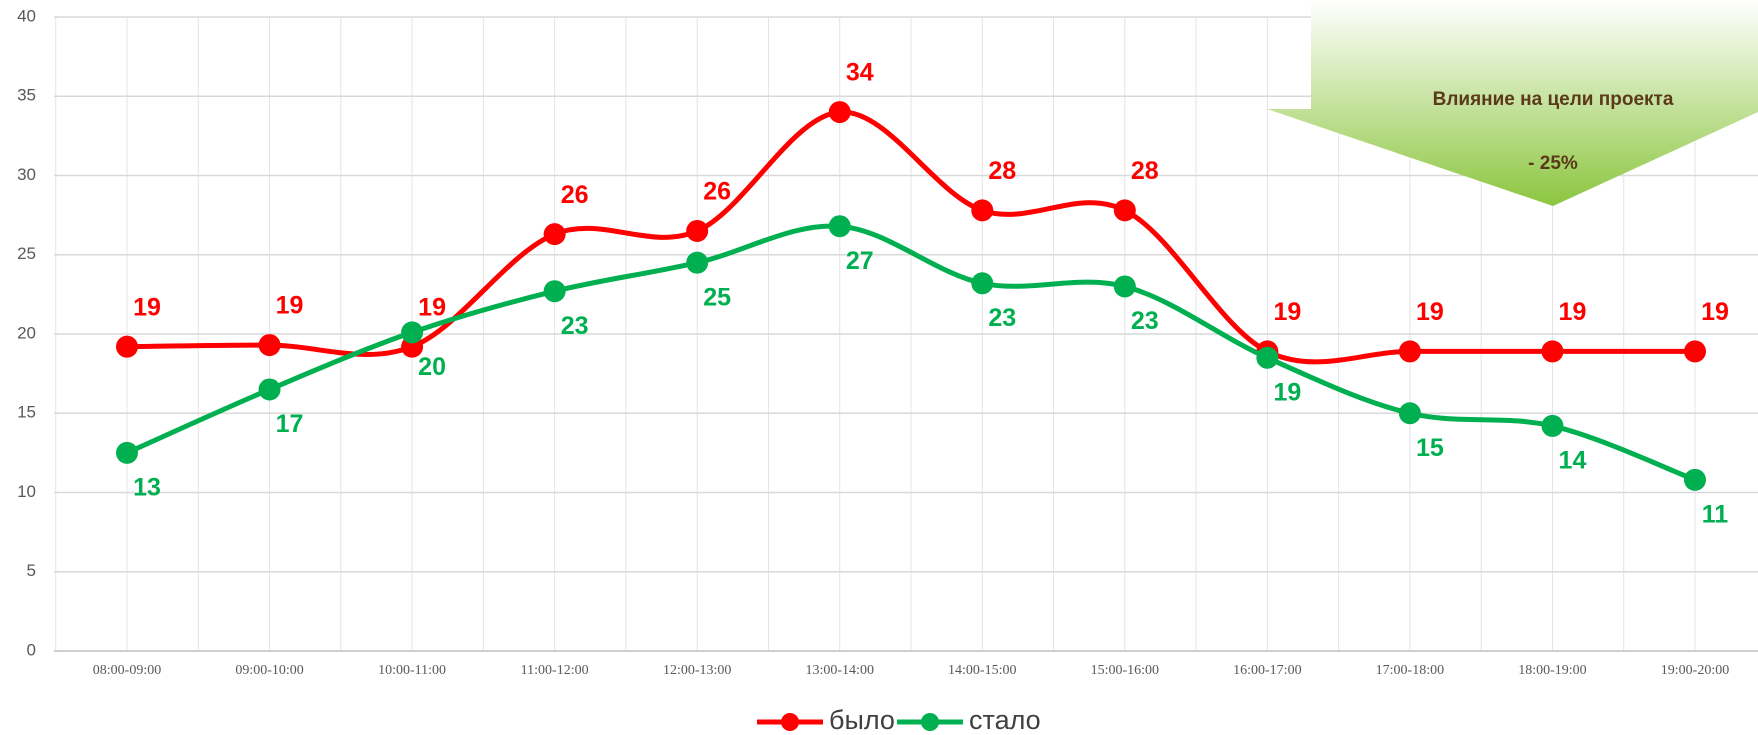  I want to click on x-tick-label: 12:00-13:00, so click(697, 670).